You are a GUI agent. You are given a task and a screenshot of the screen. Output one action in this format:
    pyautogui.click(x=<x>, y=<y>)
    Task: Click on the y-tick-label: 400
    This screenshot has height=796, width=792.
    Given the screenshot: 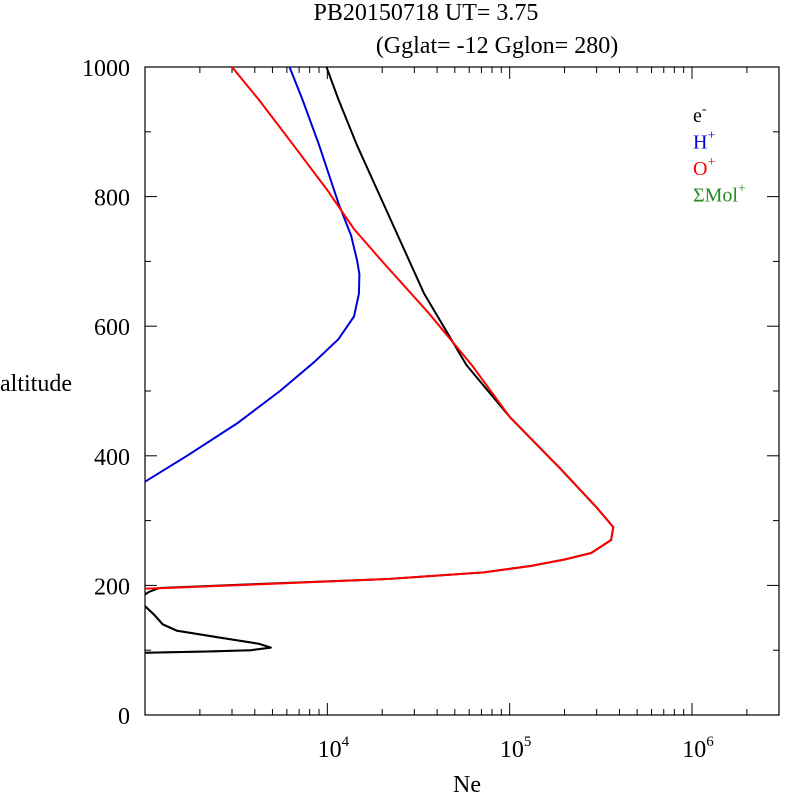 What is the action you would take?
    pyautogui.click(x=112, y=458)
    